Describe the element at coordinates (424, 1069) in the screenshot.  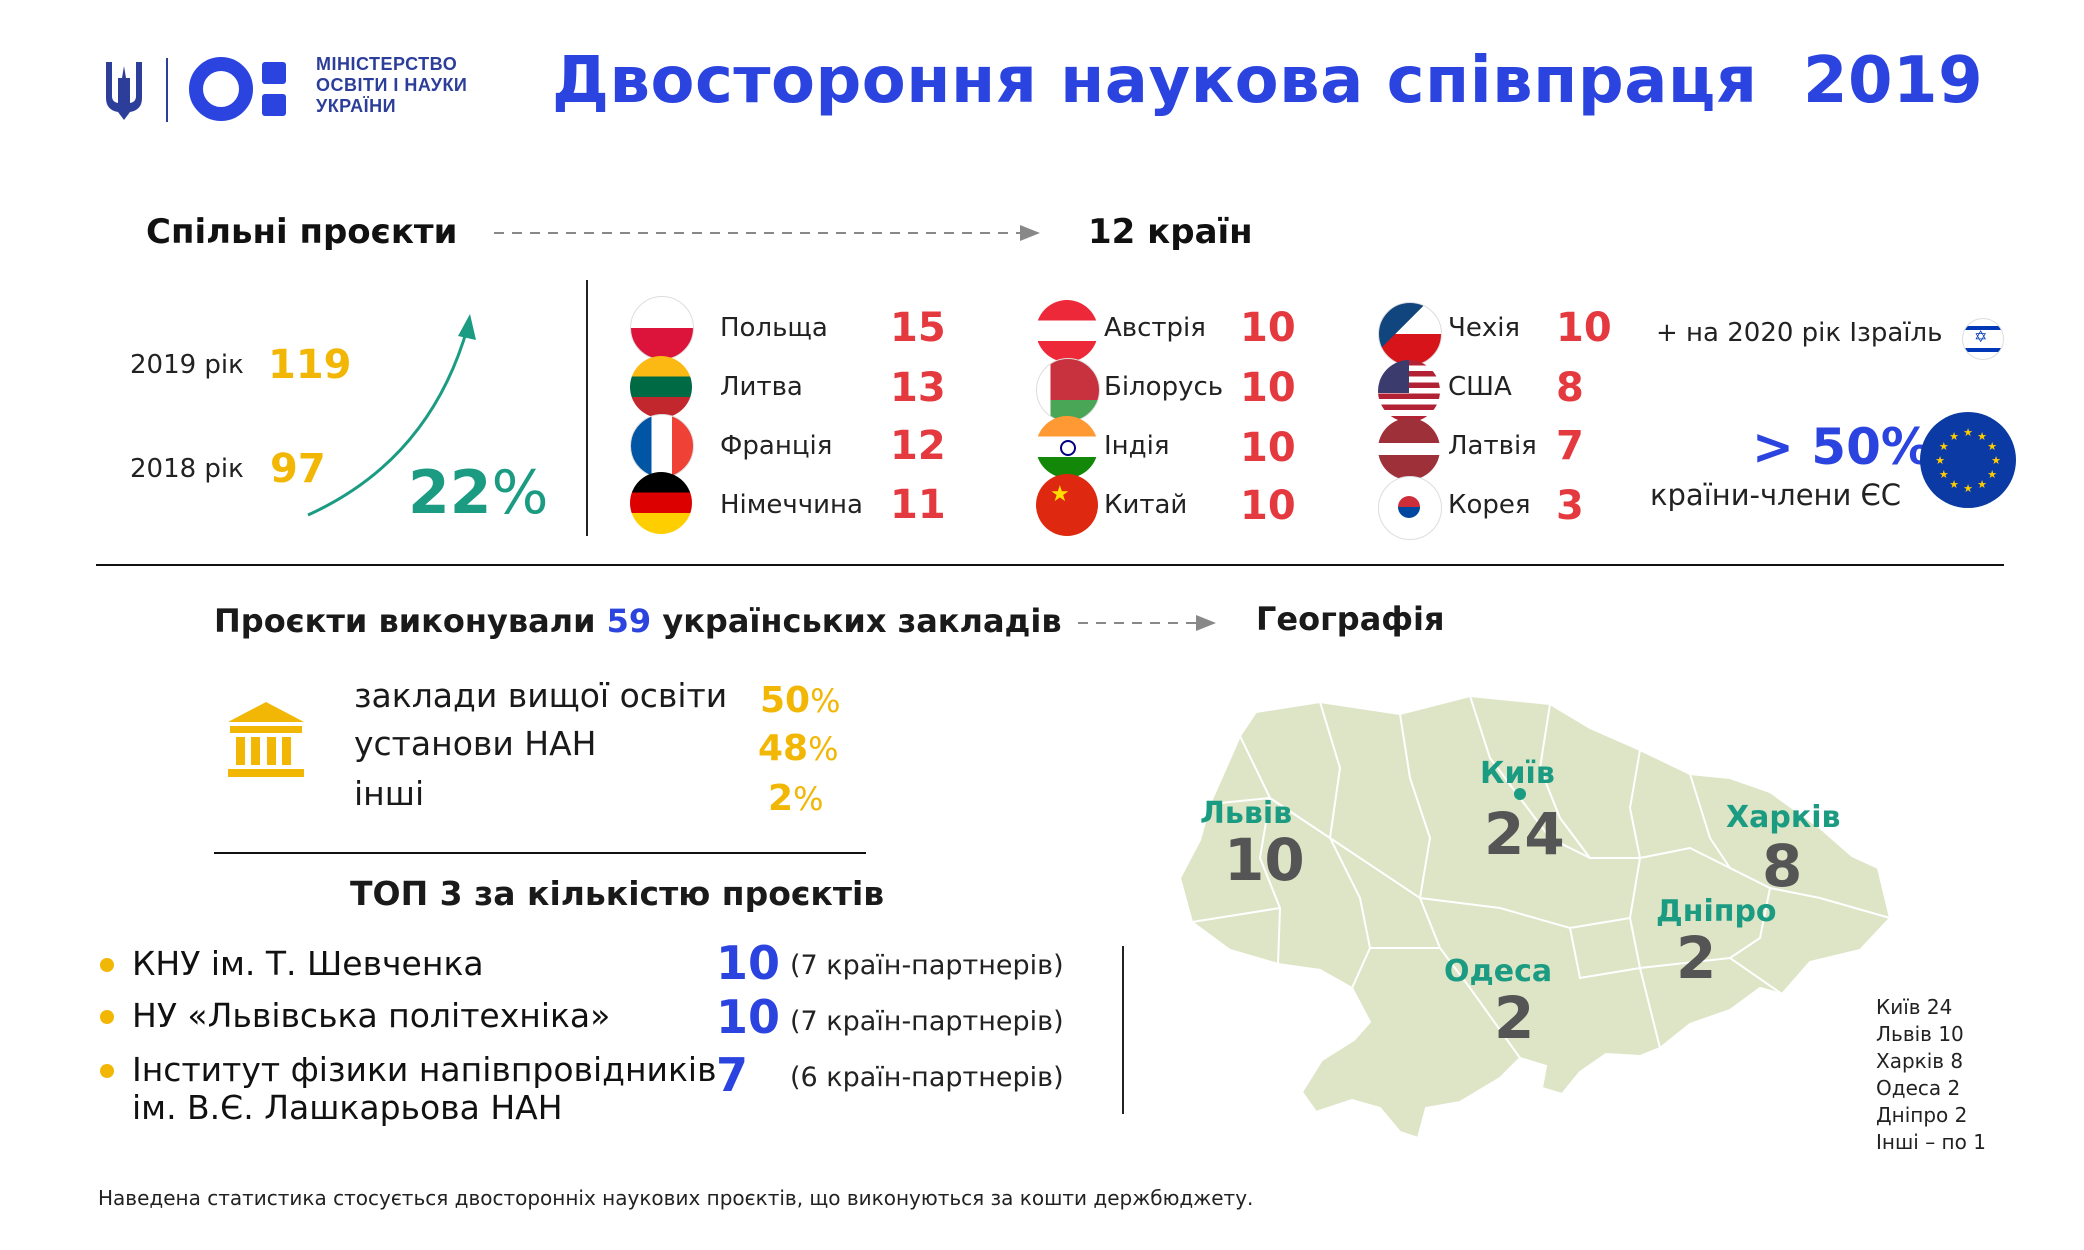
I see `top3-item-name: Інститут фізики напівпровідників` at that location.